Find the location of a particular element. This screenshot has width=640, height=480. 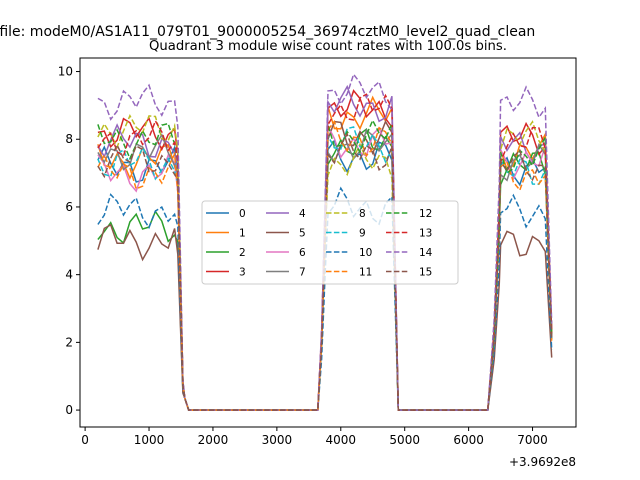

legend-label-12: 12 is located at coordinates (425, 214).